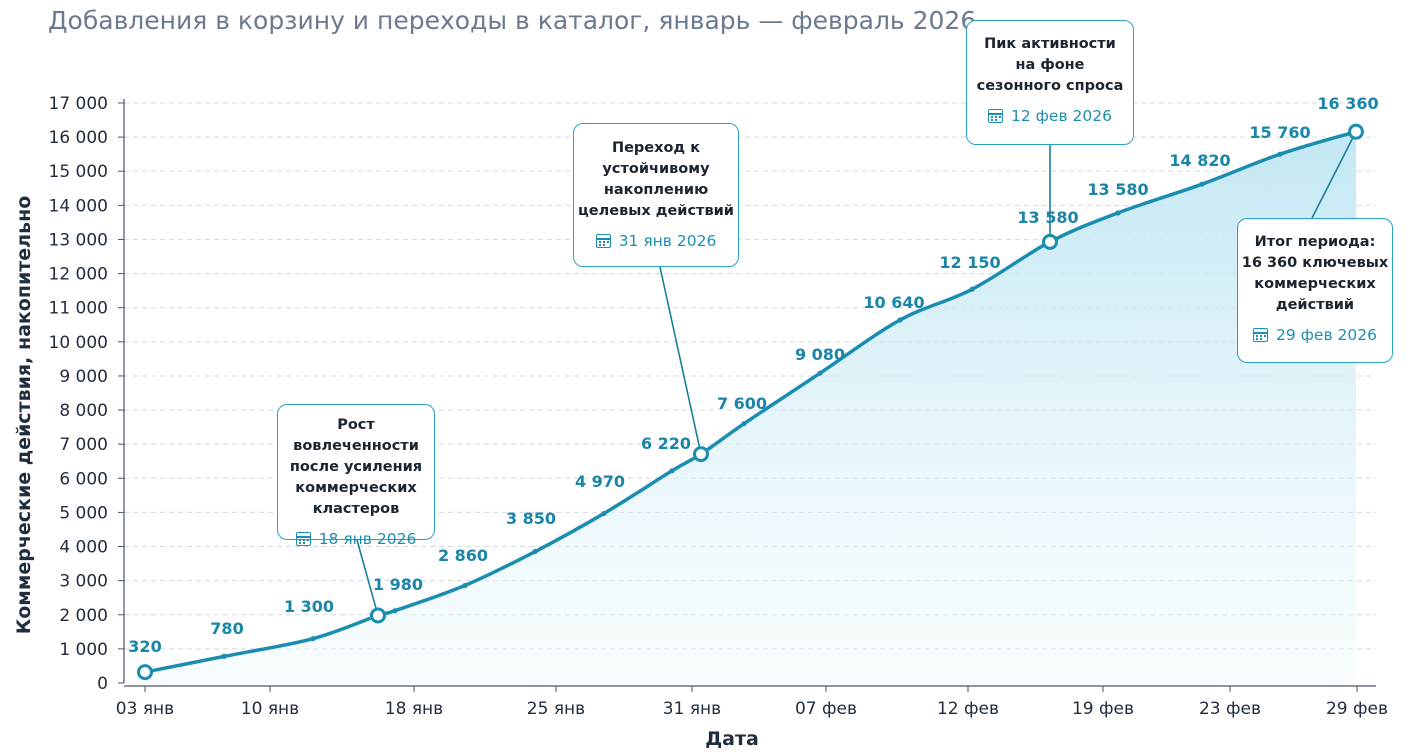 This screenshot has height=755, width=1416. What do you see at coordinates (78, 138) in the screenshot?
I see `y-tick-label: 16 000` at bounding box center [78, 138].